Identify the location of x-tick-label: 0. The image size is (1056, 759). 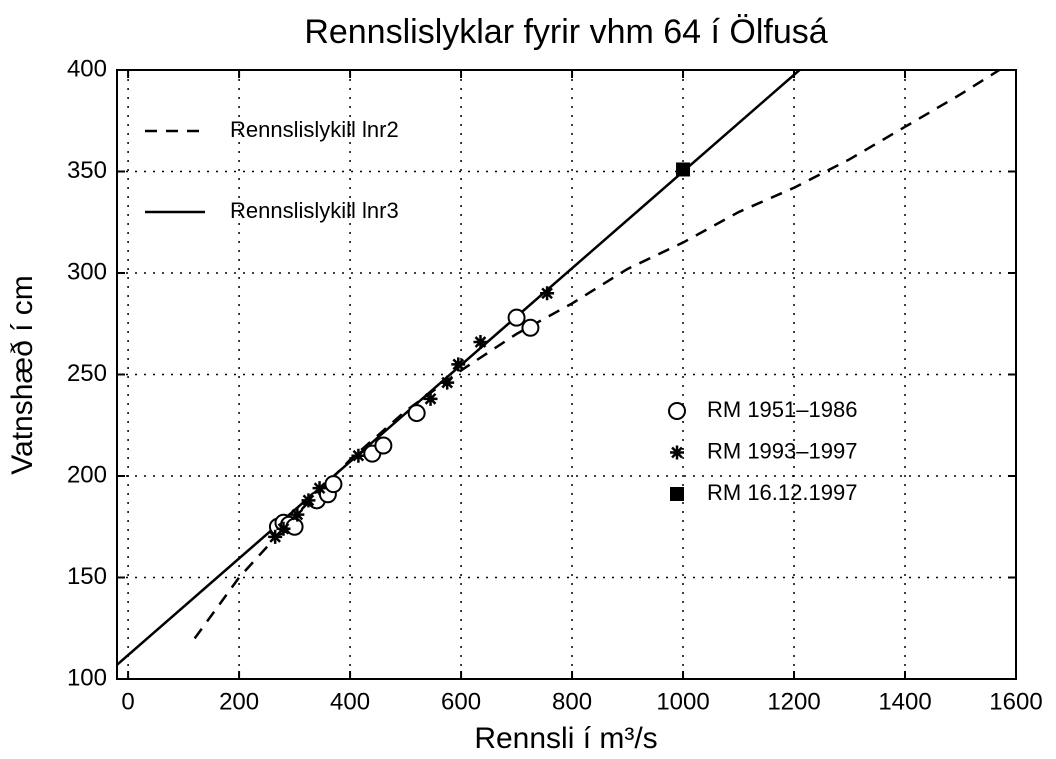
(127, 701).